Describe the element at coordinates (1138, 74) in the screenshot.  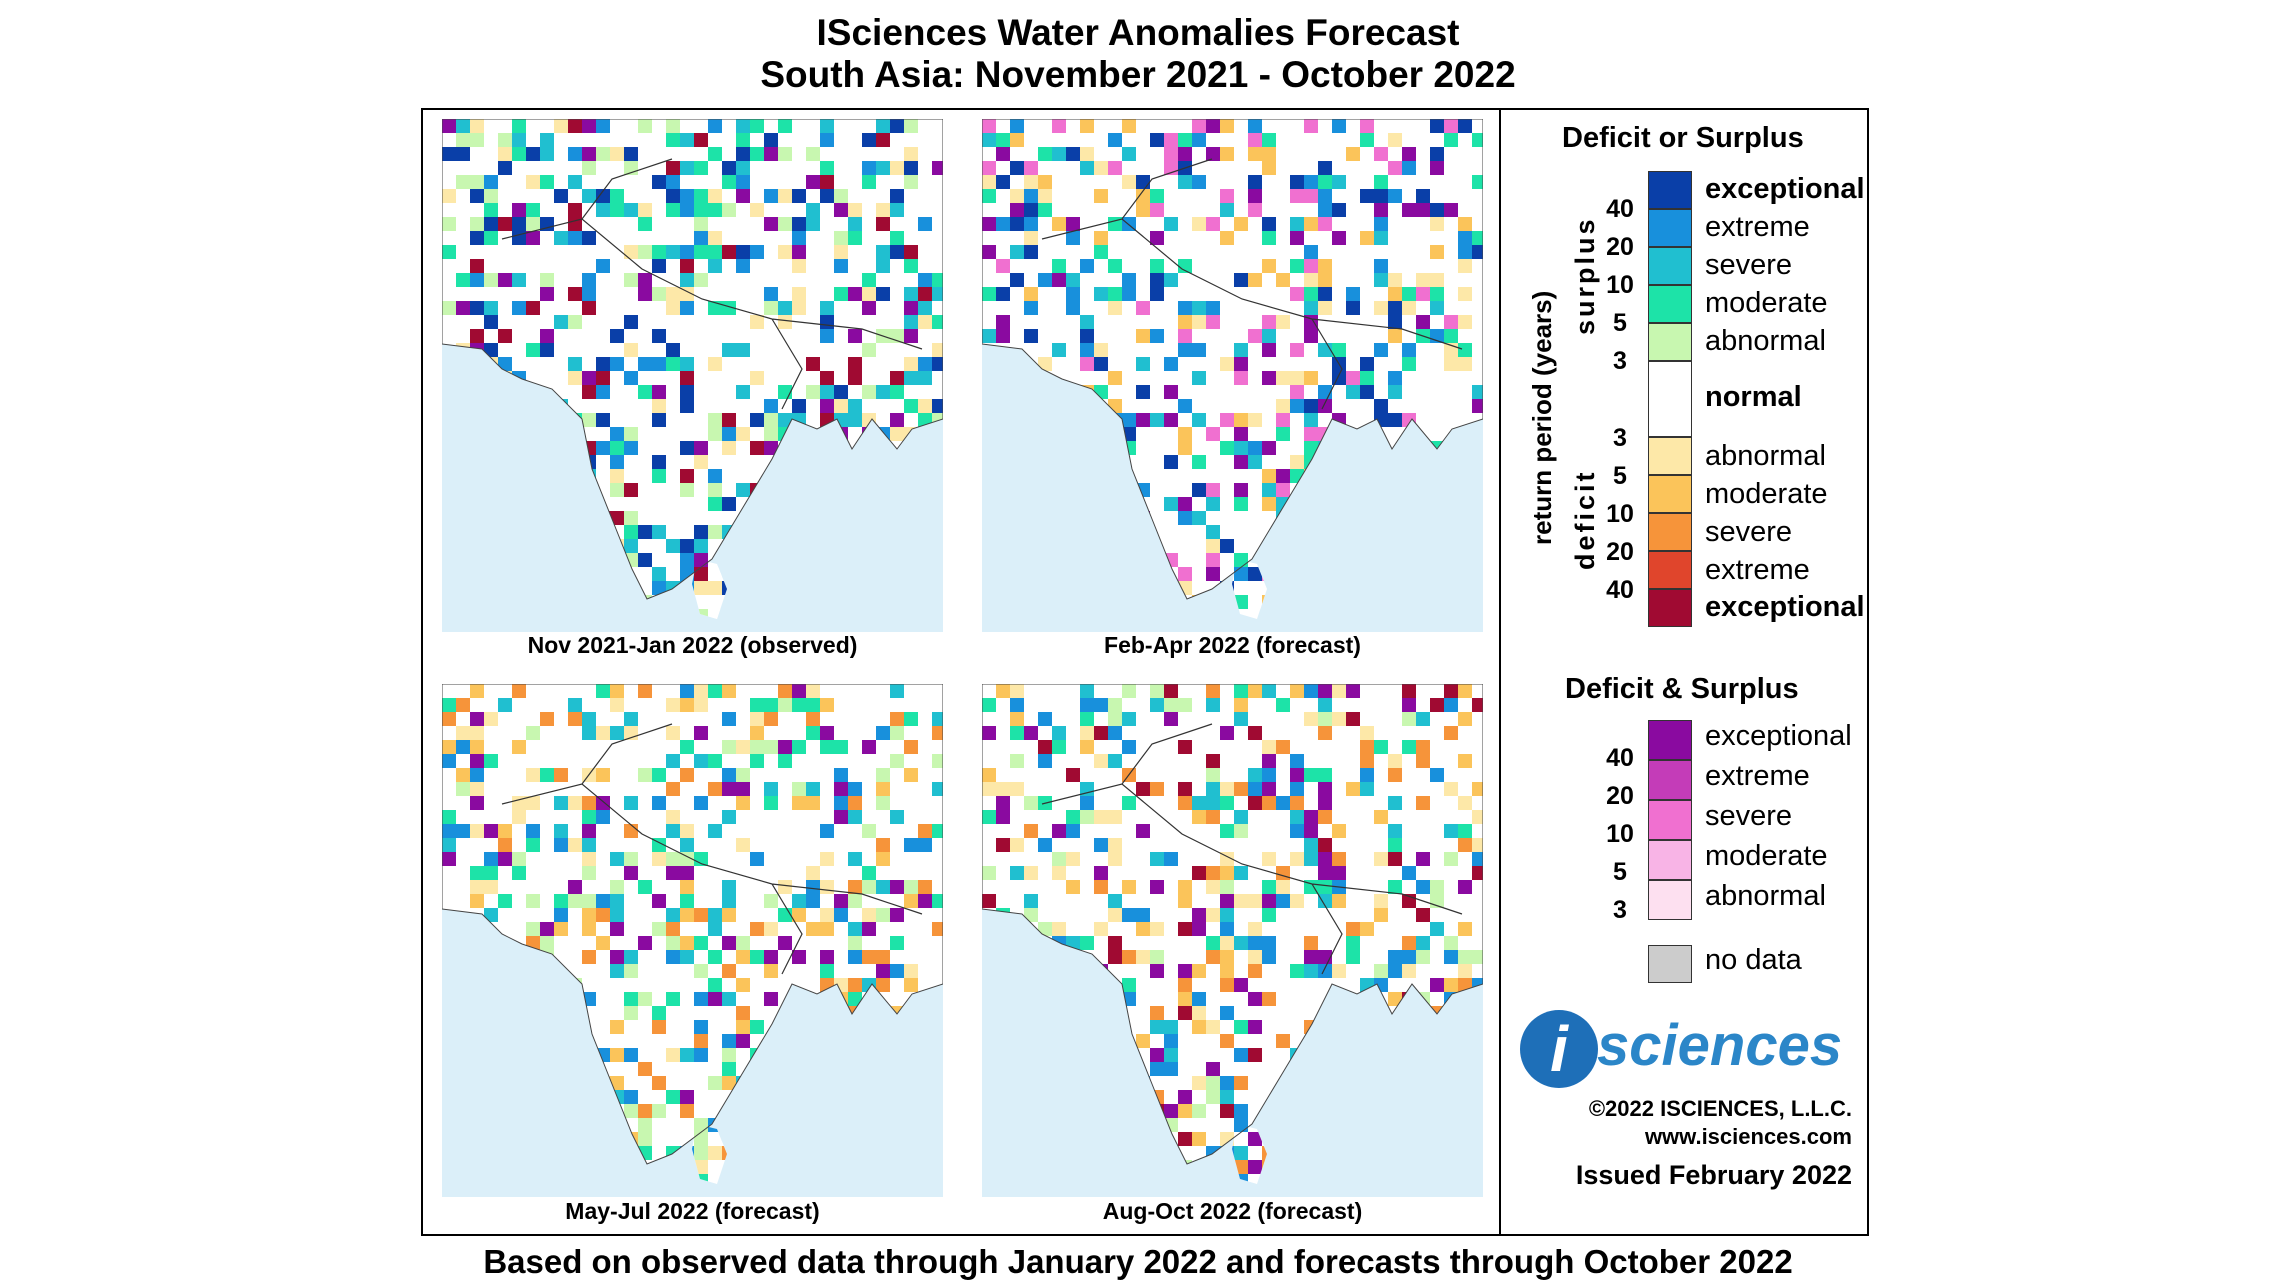
I see `title-line-2: South Asia: November 2021 - October 2022` at that location.